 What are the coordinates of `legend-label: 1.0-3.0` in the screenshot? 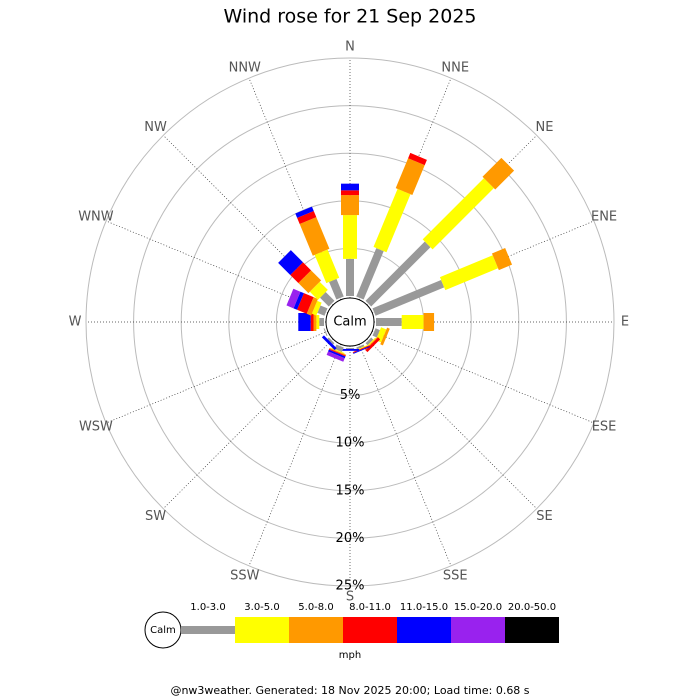 It's located at (207, 607).